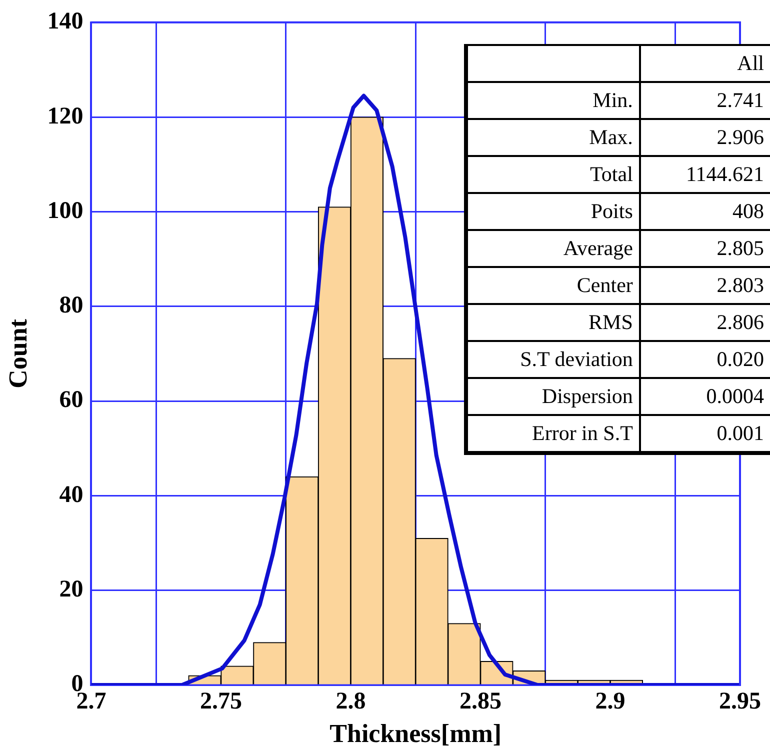 Image resolution: width=770 pixels, height=751 pixels. Describe the element at coordinates (740, 701) in the screenshot. I see `x-tick-label: 2.95` at that location.